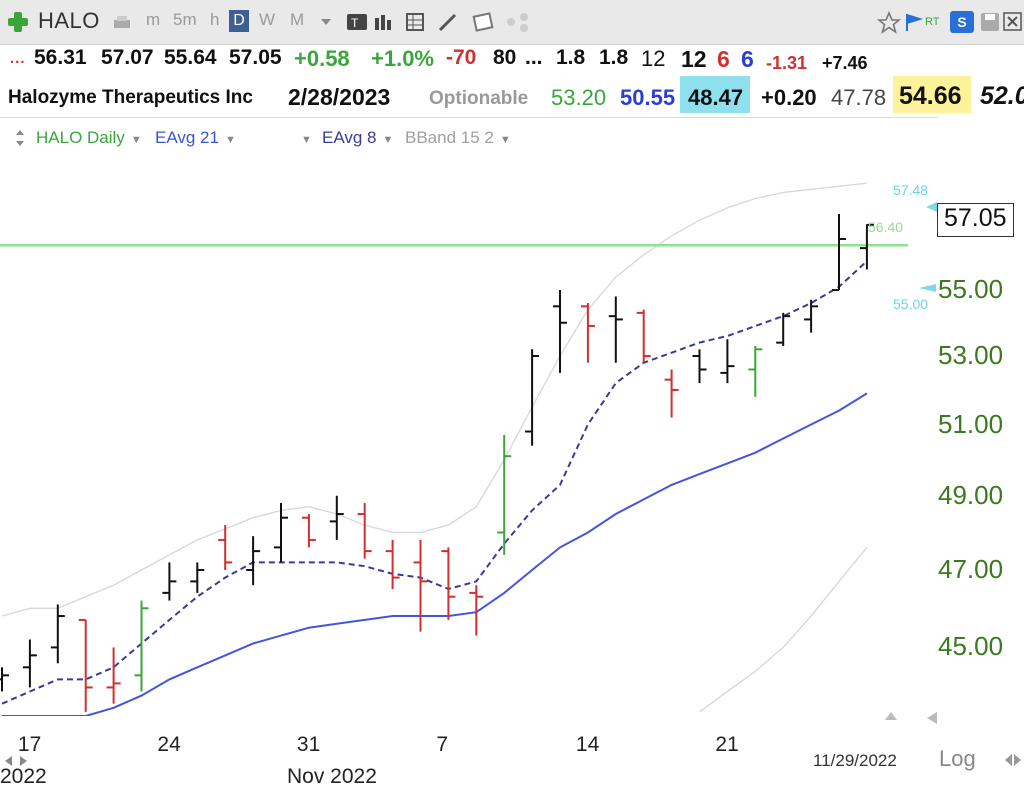 The width and height of the screenshot is (1024, 795). Describe the element at coordinates (971, 355) in the screenshot. I see `y-tick-label: 53.00` at that location.